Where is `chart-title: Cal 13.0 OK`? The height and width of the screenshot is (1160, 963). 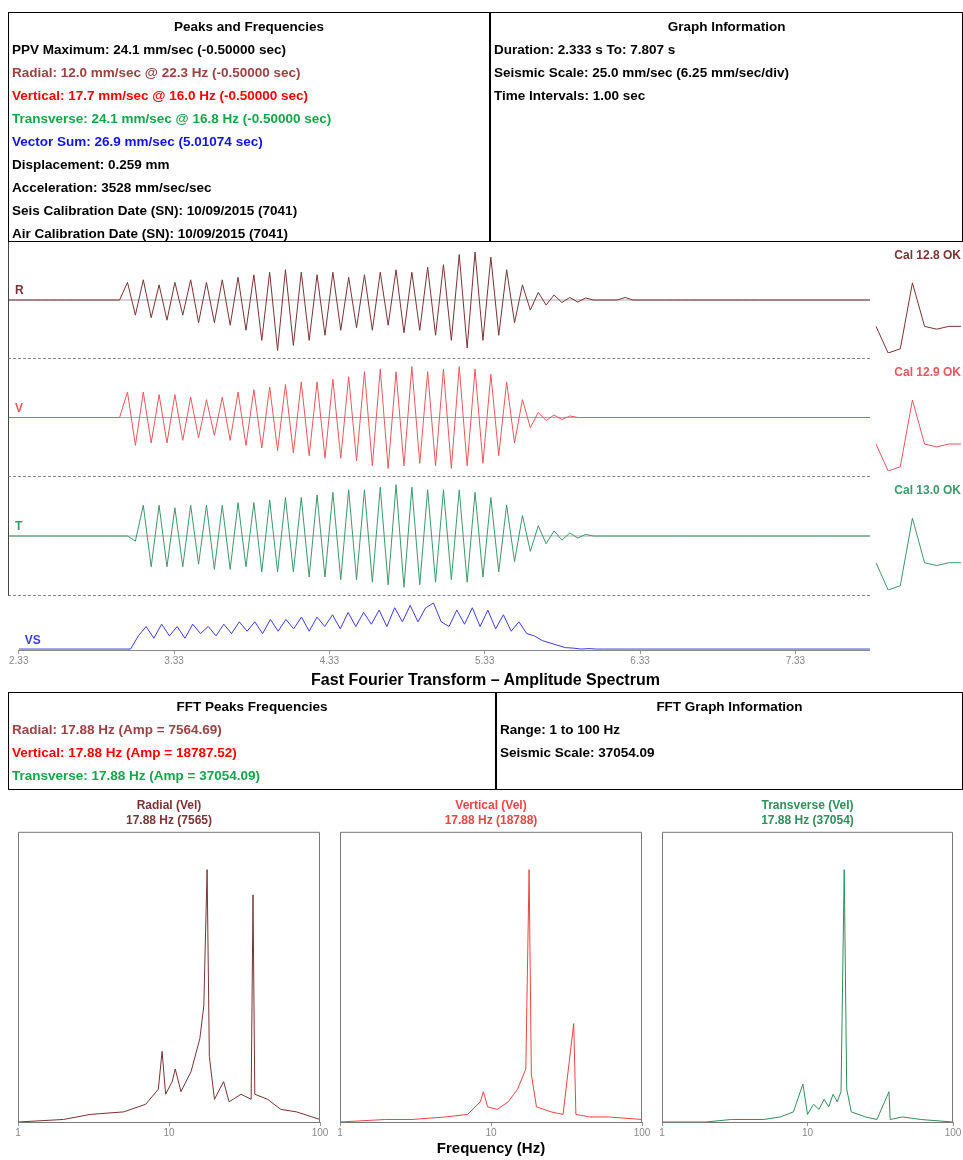 chart-title: Cal 13.0 OK is located at coordinates (928, 489).